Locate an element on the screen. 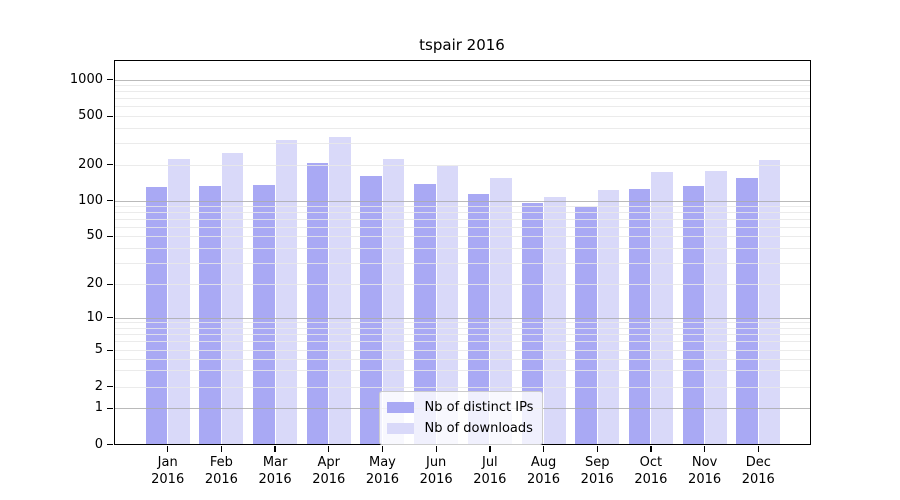  chart-title: tspair 2016 is located at coordinates (462, 45).